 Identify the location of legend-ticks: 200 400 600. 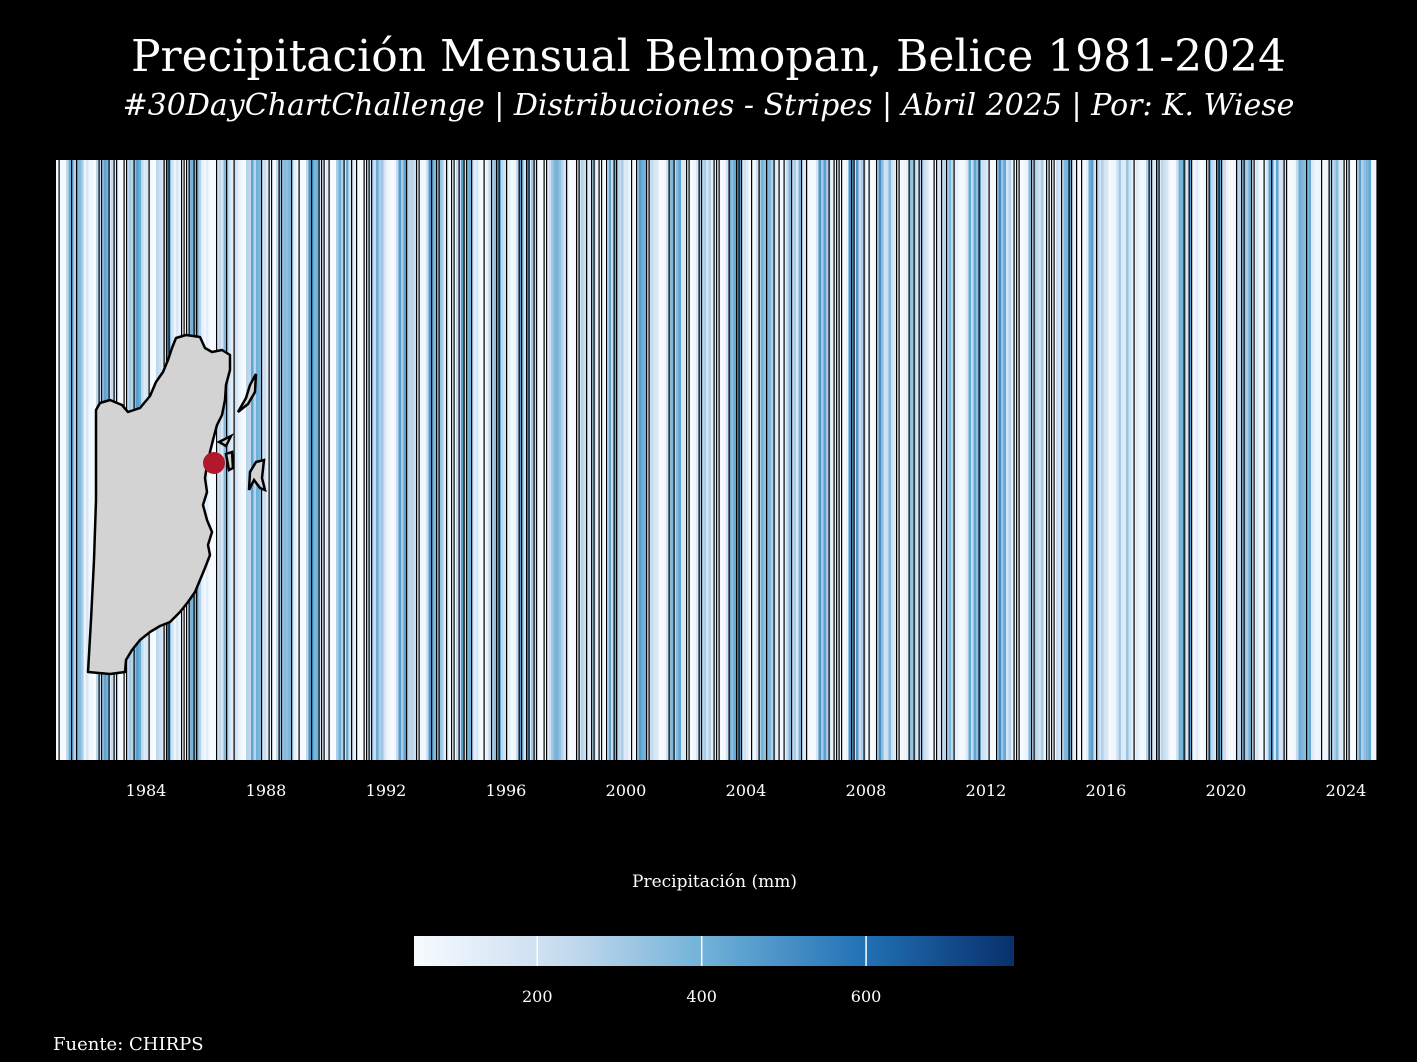
(701, 971).